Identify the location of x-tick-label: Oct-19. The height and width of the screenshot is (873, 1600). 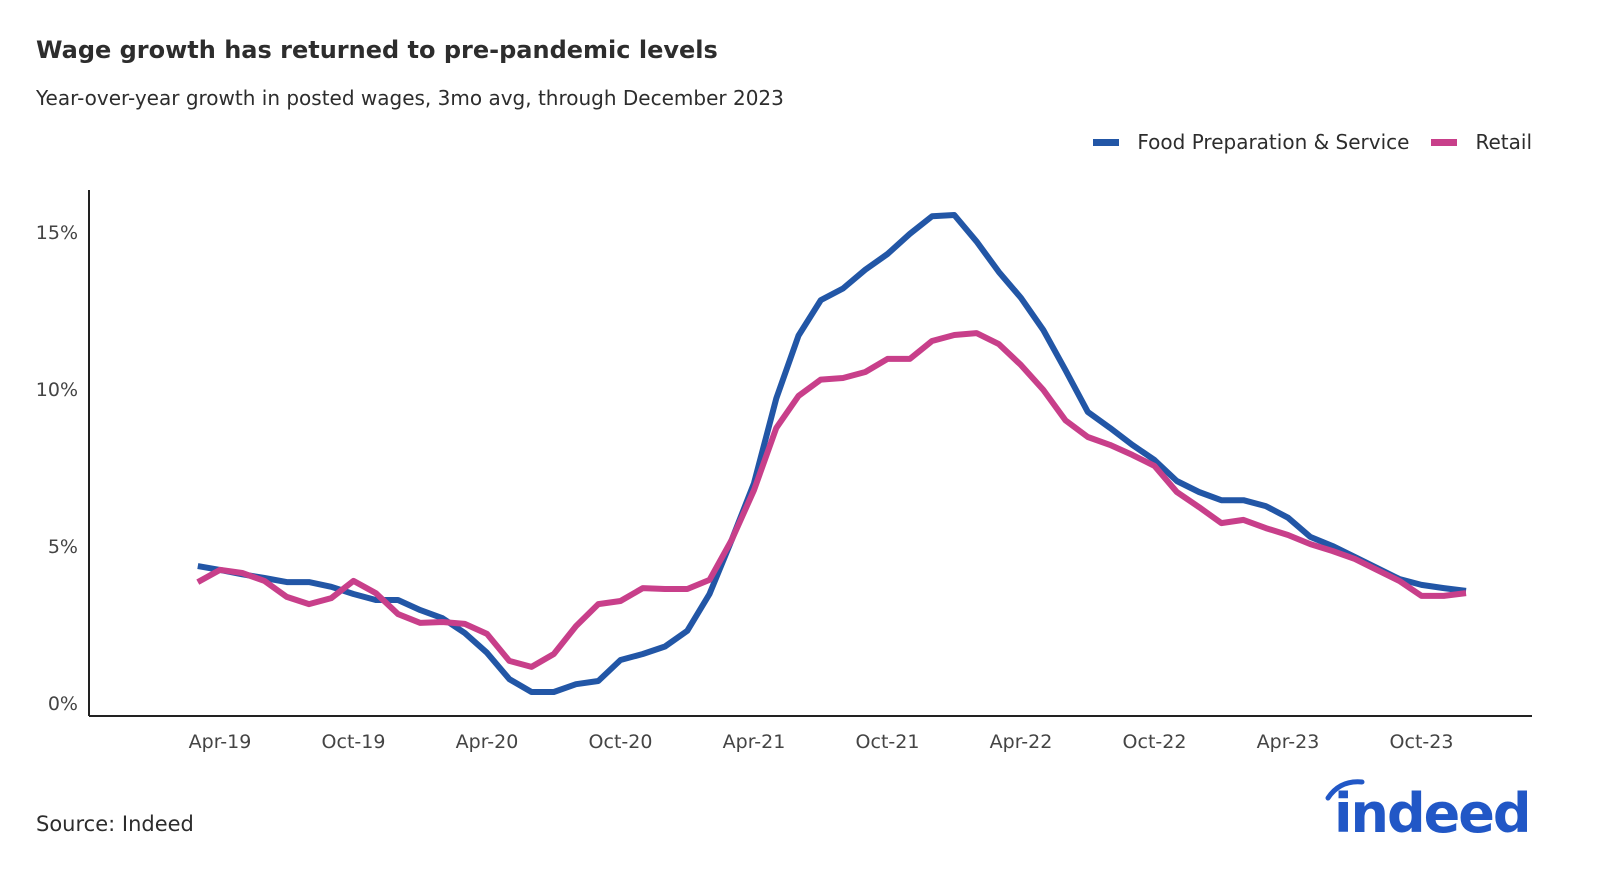
(354, 742).